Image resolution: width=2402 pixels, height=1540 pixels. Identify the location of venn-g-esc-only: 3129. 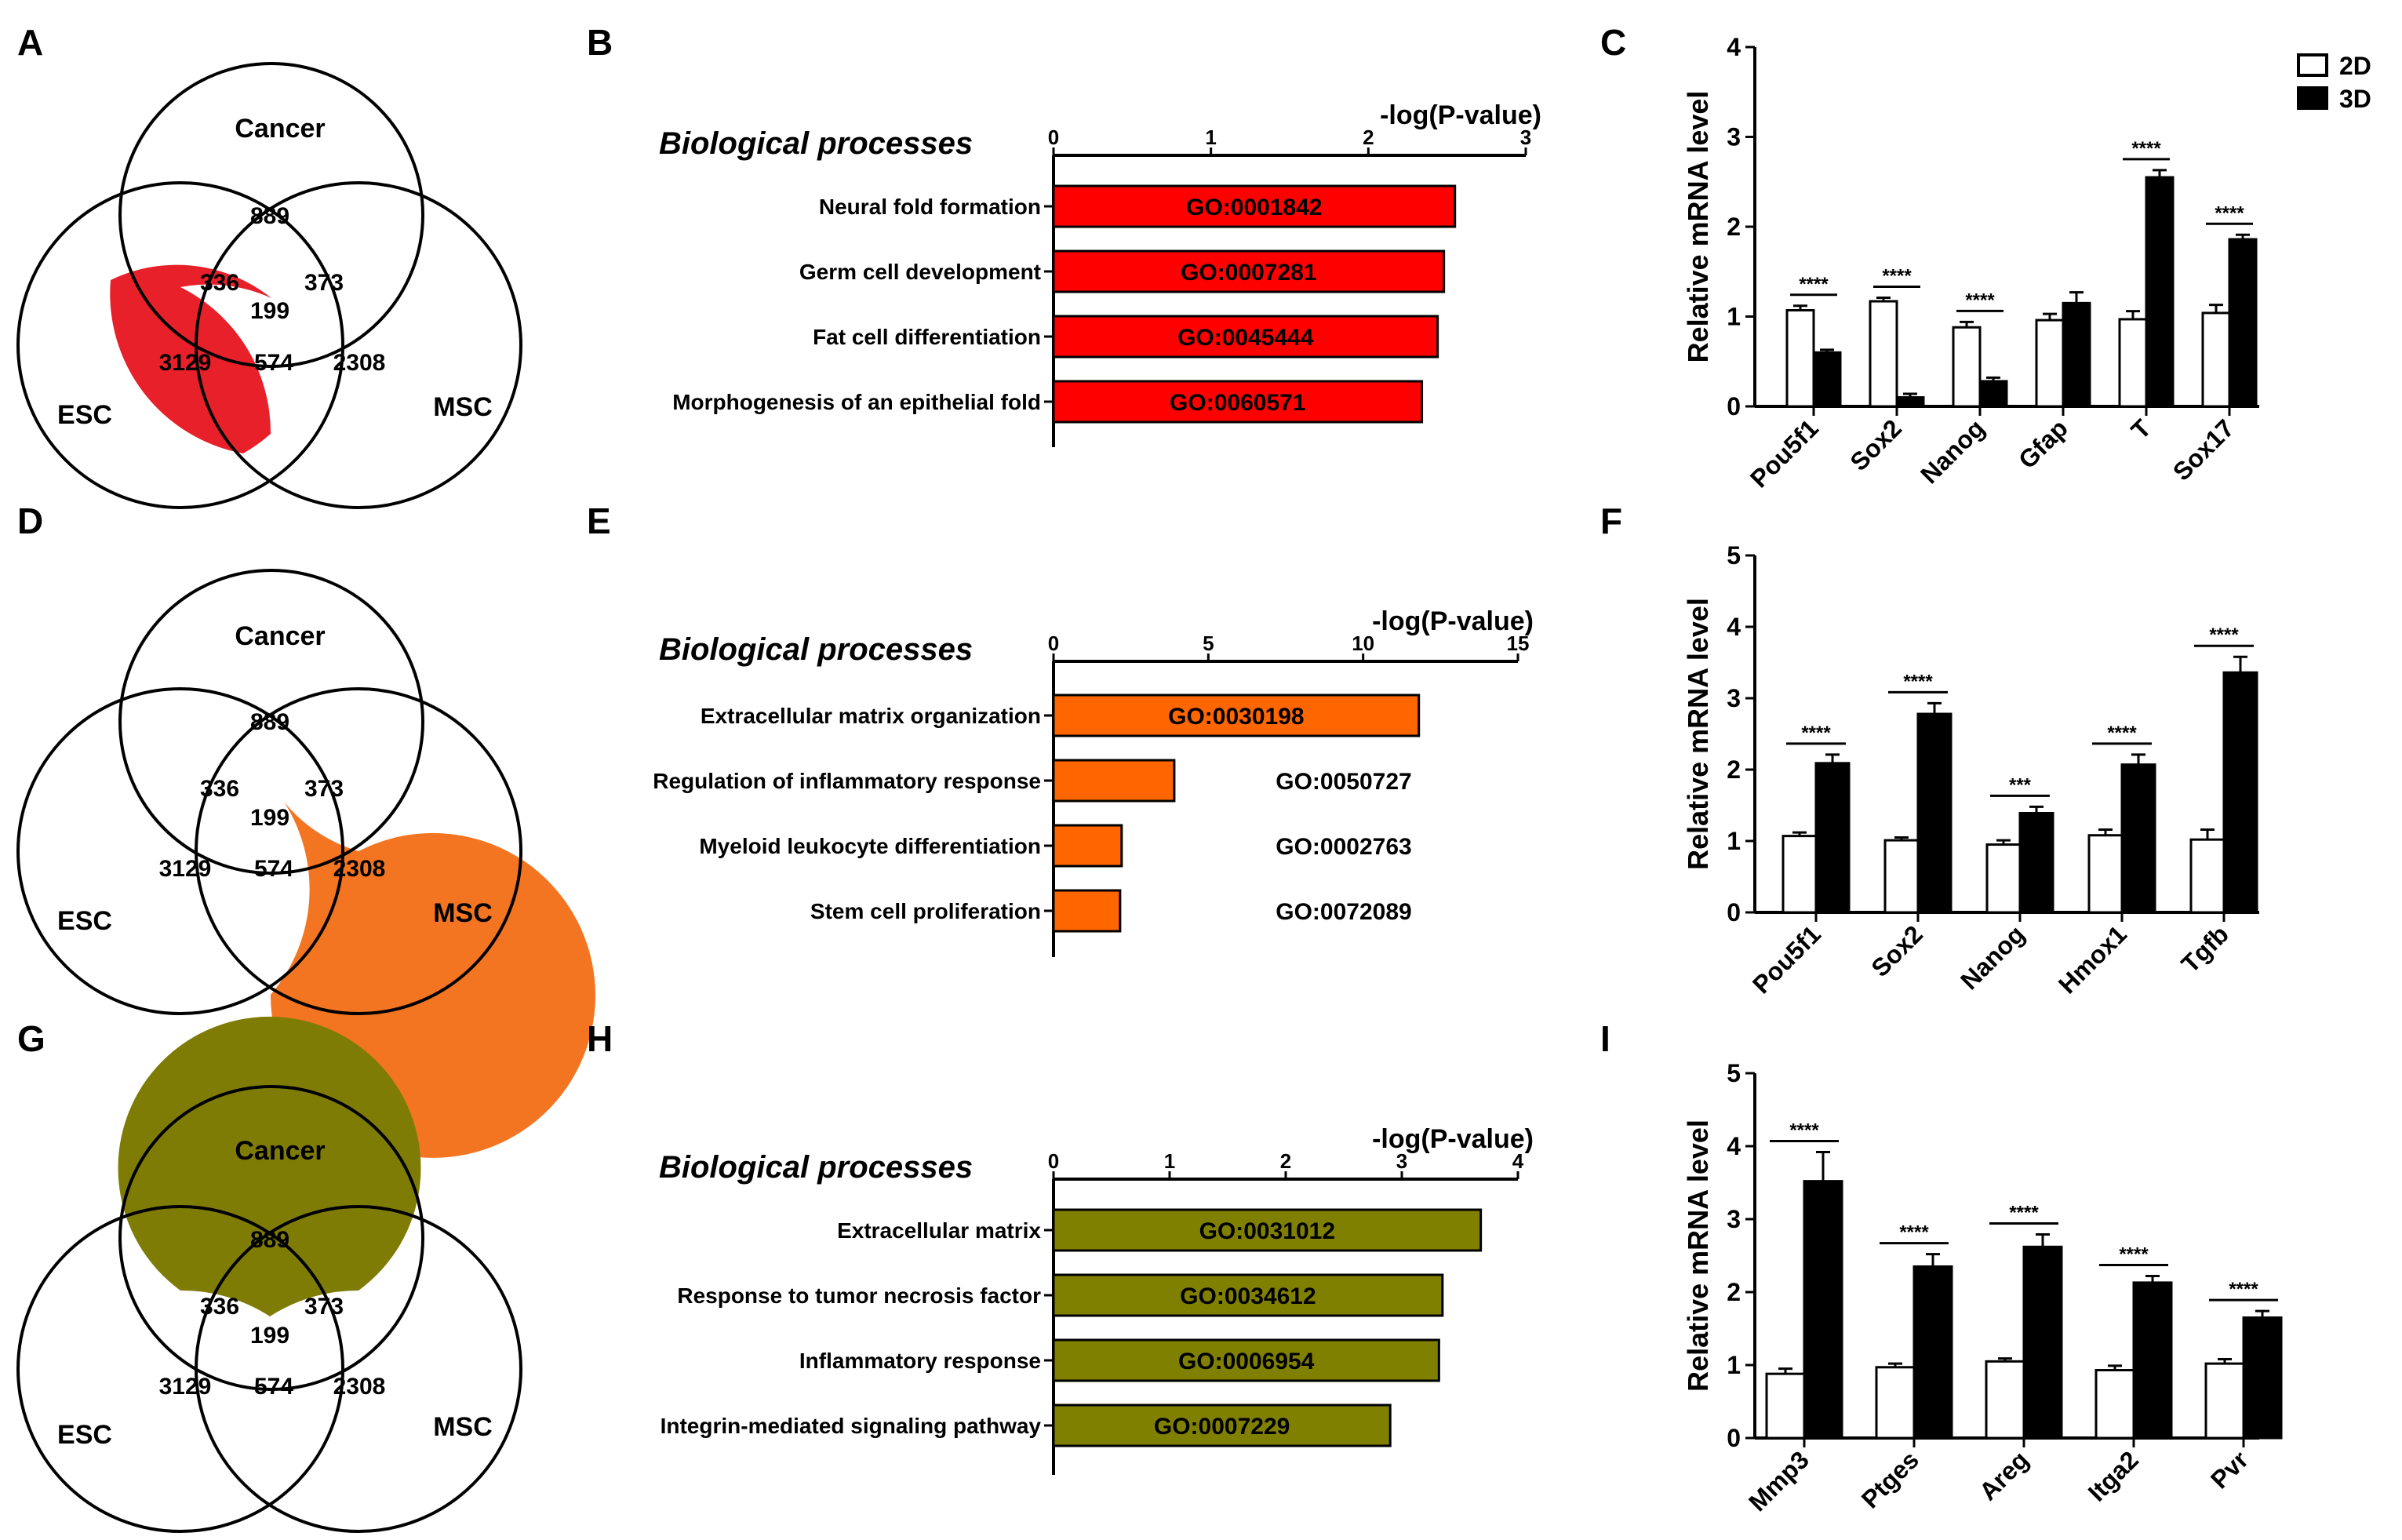
(185, 1387).